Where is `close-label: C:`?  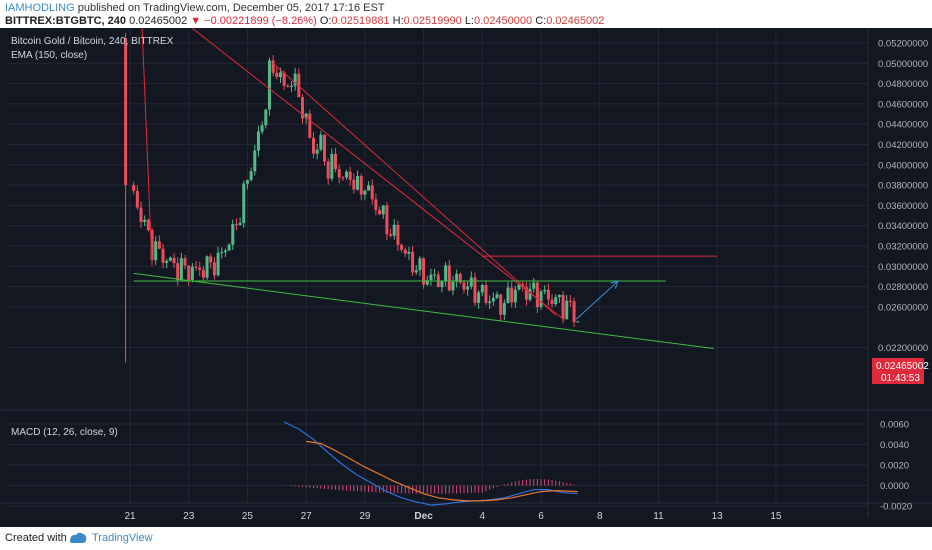
close-label: C: is located at coordinates (541, 21).